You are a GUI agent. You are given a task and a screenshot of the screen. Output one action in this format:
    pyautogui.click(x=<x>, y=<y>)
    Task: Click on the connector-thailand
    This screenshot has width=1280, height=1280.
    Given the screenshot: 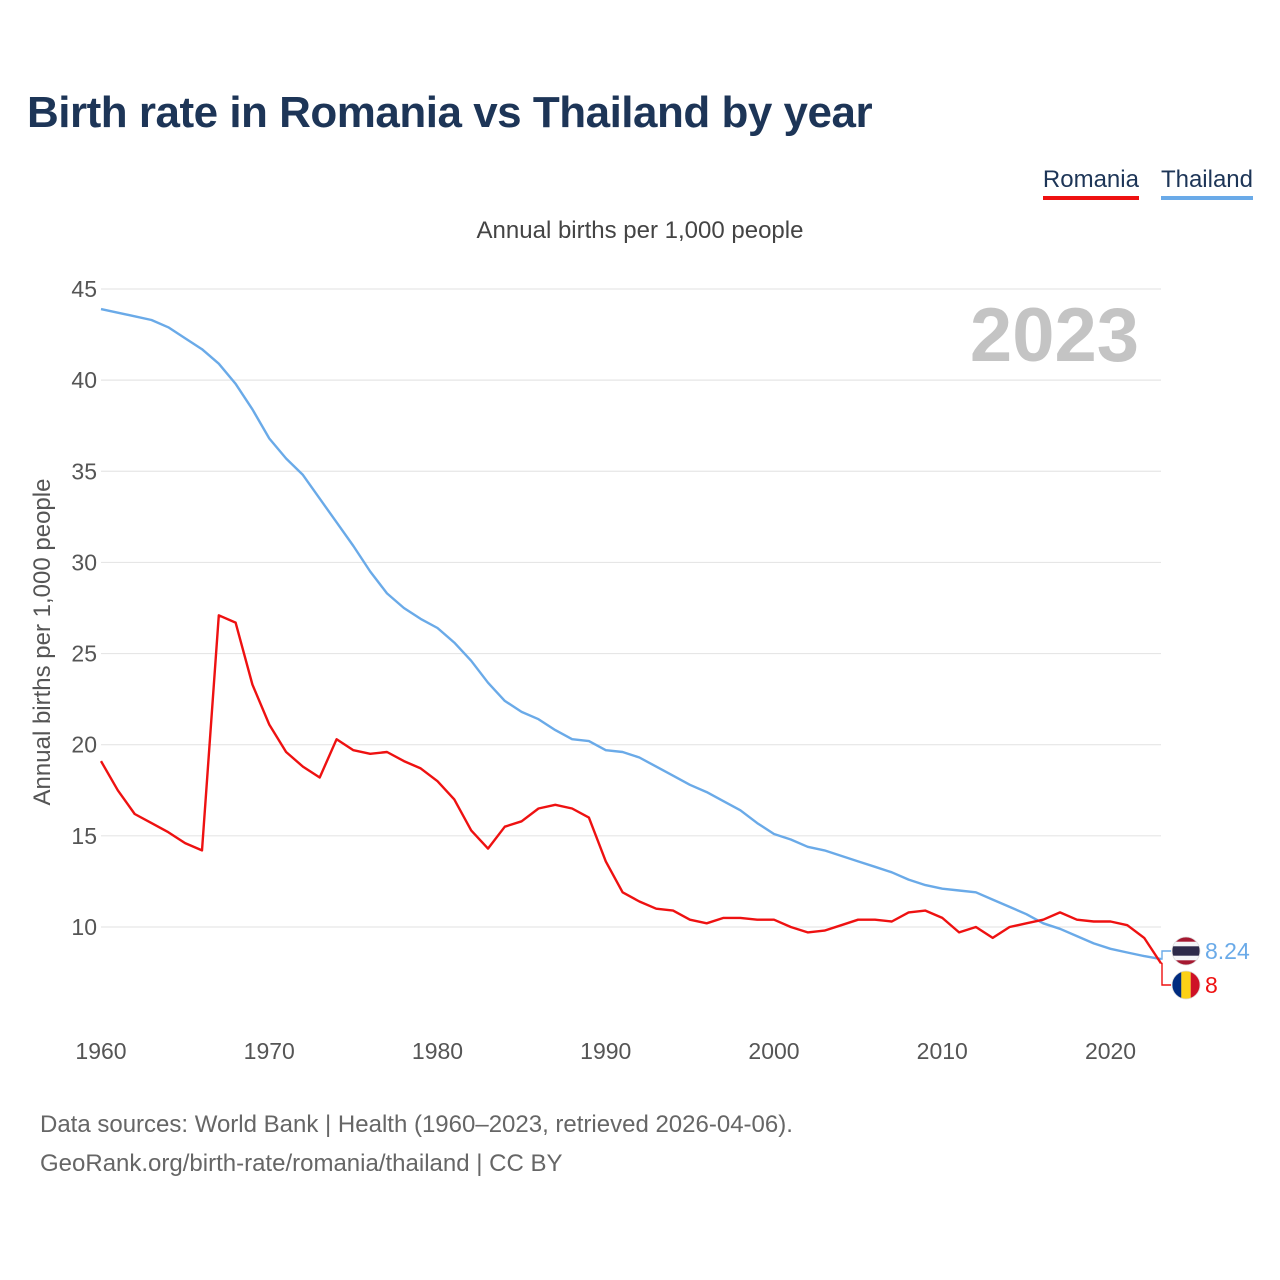 What is the action you would take?
    pyautogui.click(x=1166, y=955)
    